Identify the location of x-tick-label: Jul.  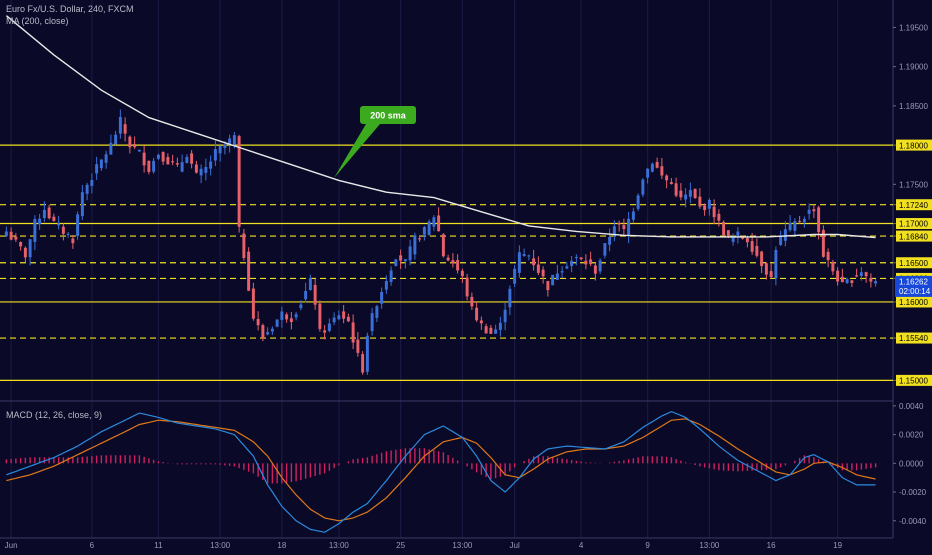
(515, 545).